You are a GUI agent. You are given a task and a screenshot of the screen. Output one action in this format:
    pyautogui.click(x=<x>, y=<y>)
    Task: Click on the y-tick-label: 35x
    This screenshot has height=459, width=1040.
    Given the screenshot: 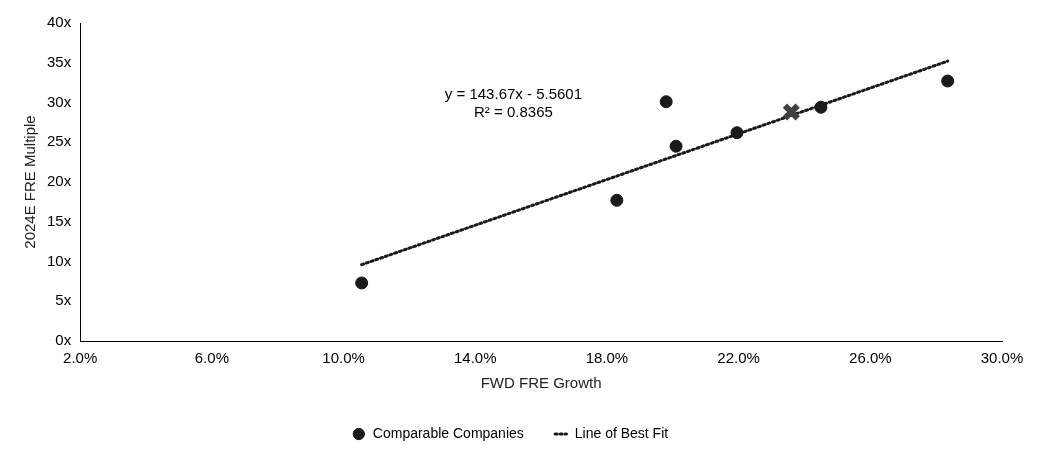 What is the action you would take?
    pyautogui.click(x=59, y=61)
    